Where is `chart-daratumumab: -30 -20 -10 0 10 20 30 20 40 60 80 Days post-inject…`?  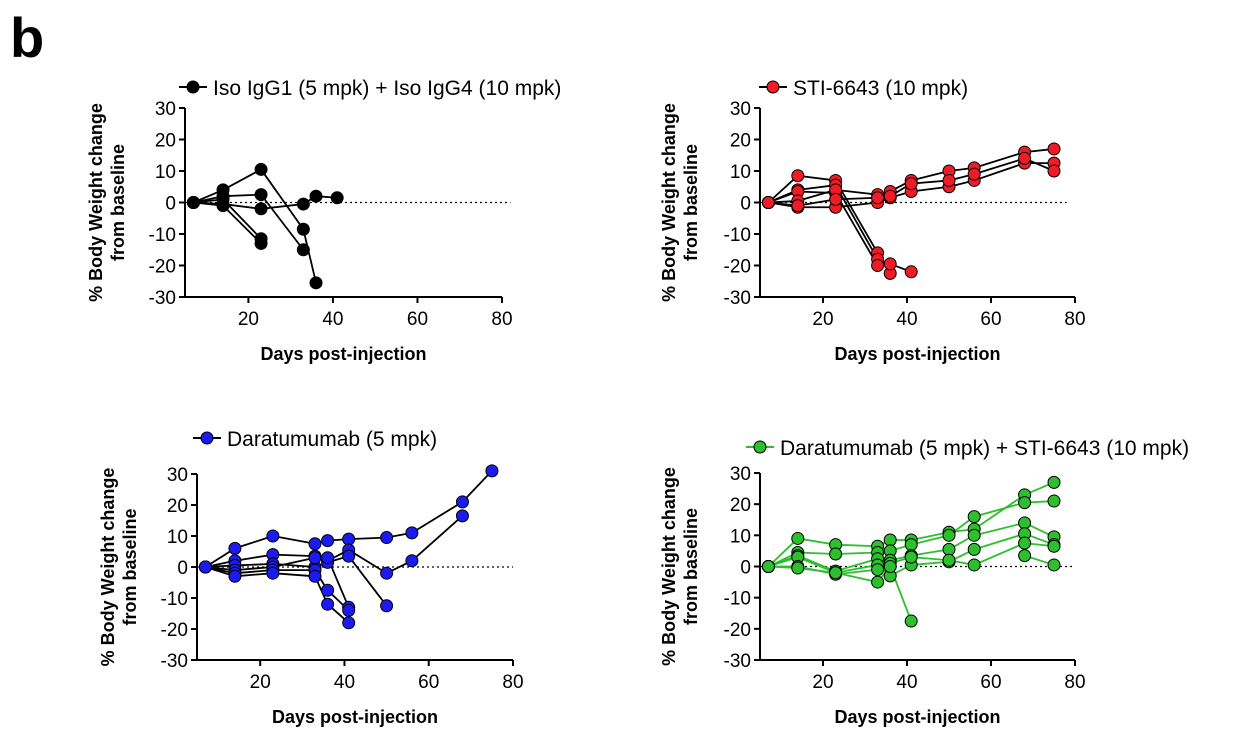
chart-daratumumab: -30 -20 -10 0 10 20 30 20 40 60 80 Days post-inject… is located at coordinates (311, 577).